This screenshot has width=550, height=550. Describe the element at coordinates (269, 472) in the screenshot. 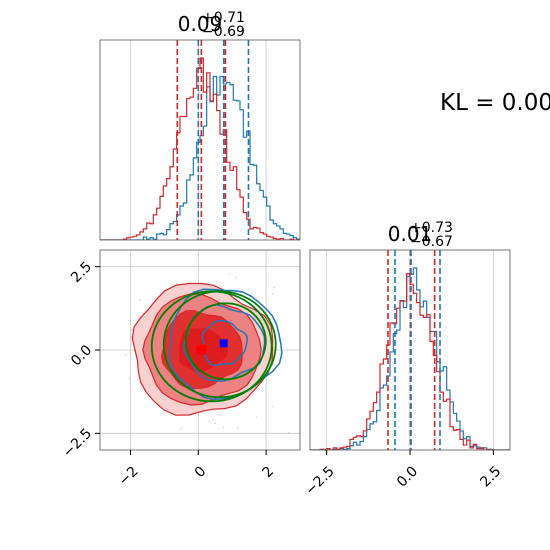

I see `tick-label: 2` at that location.